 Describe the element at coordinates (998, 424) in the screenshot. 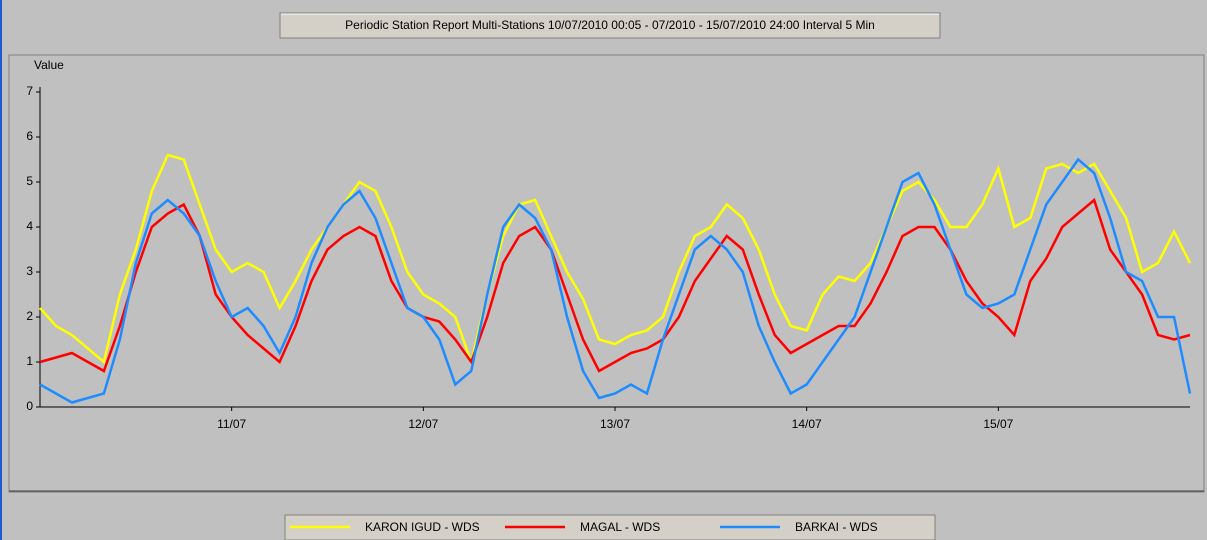

I see `x-tick-label: 15/07` at that location.